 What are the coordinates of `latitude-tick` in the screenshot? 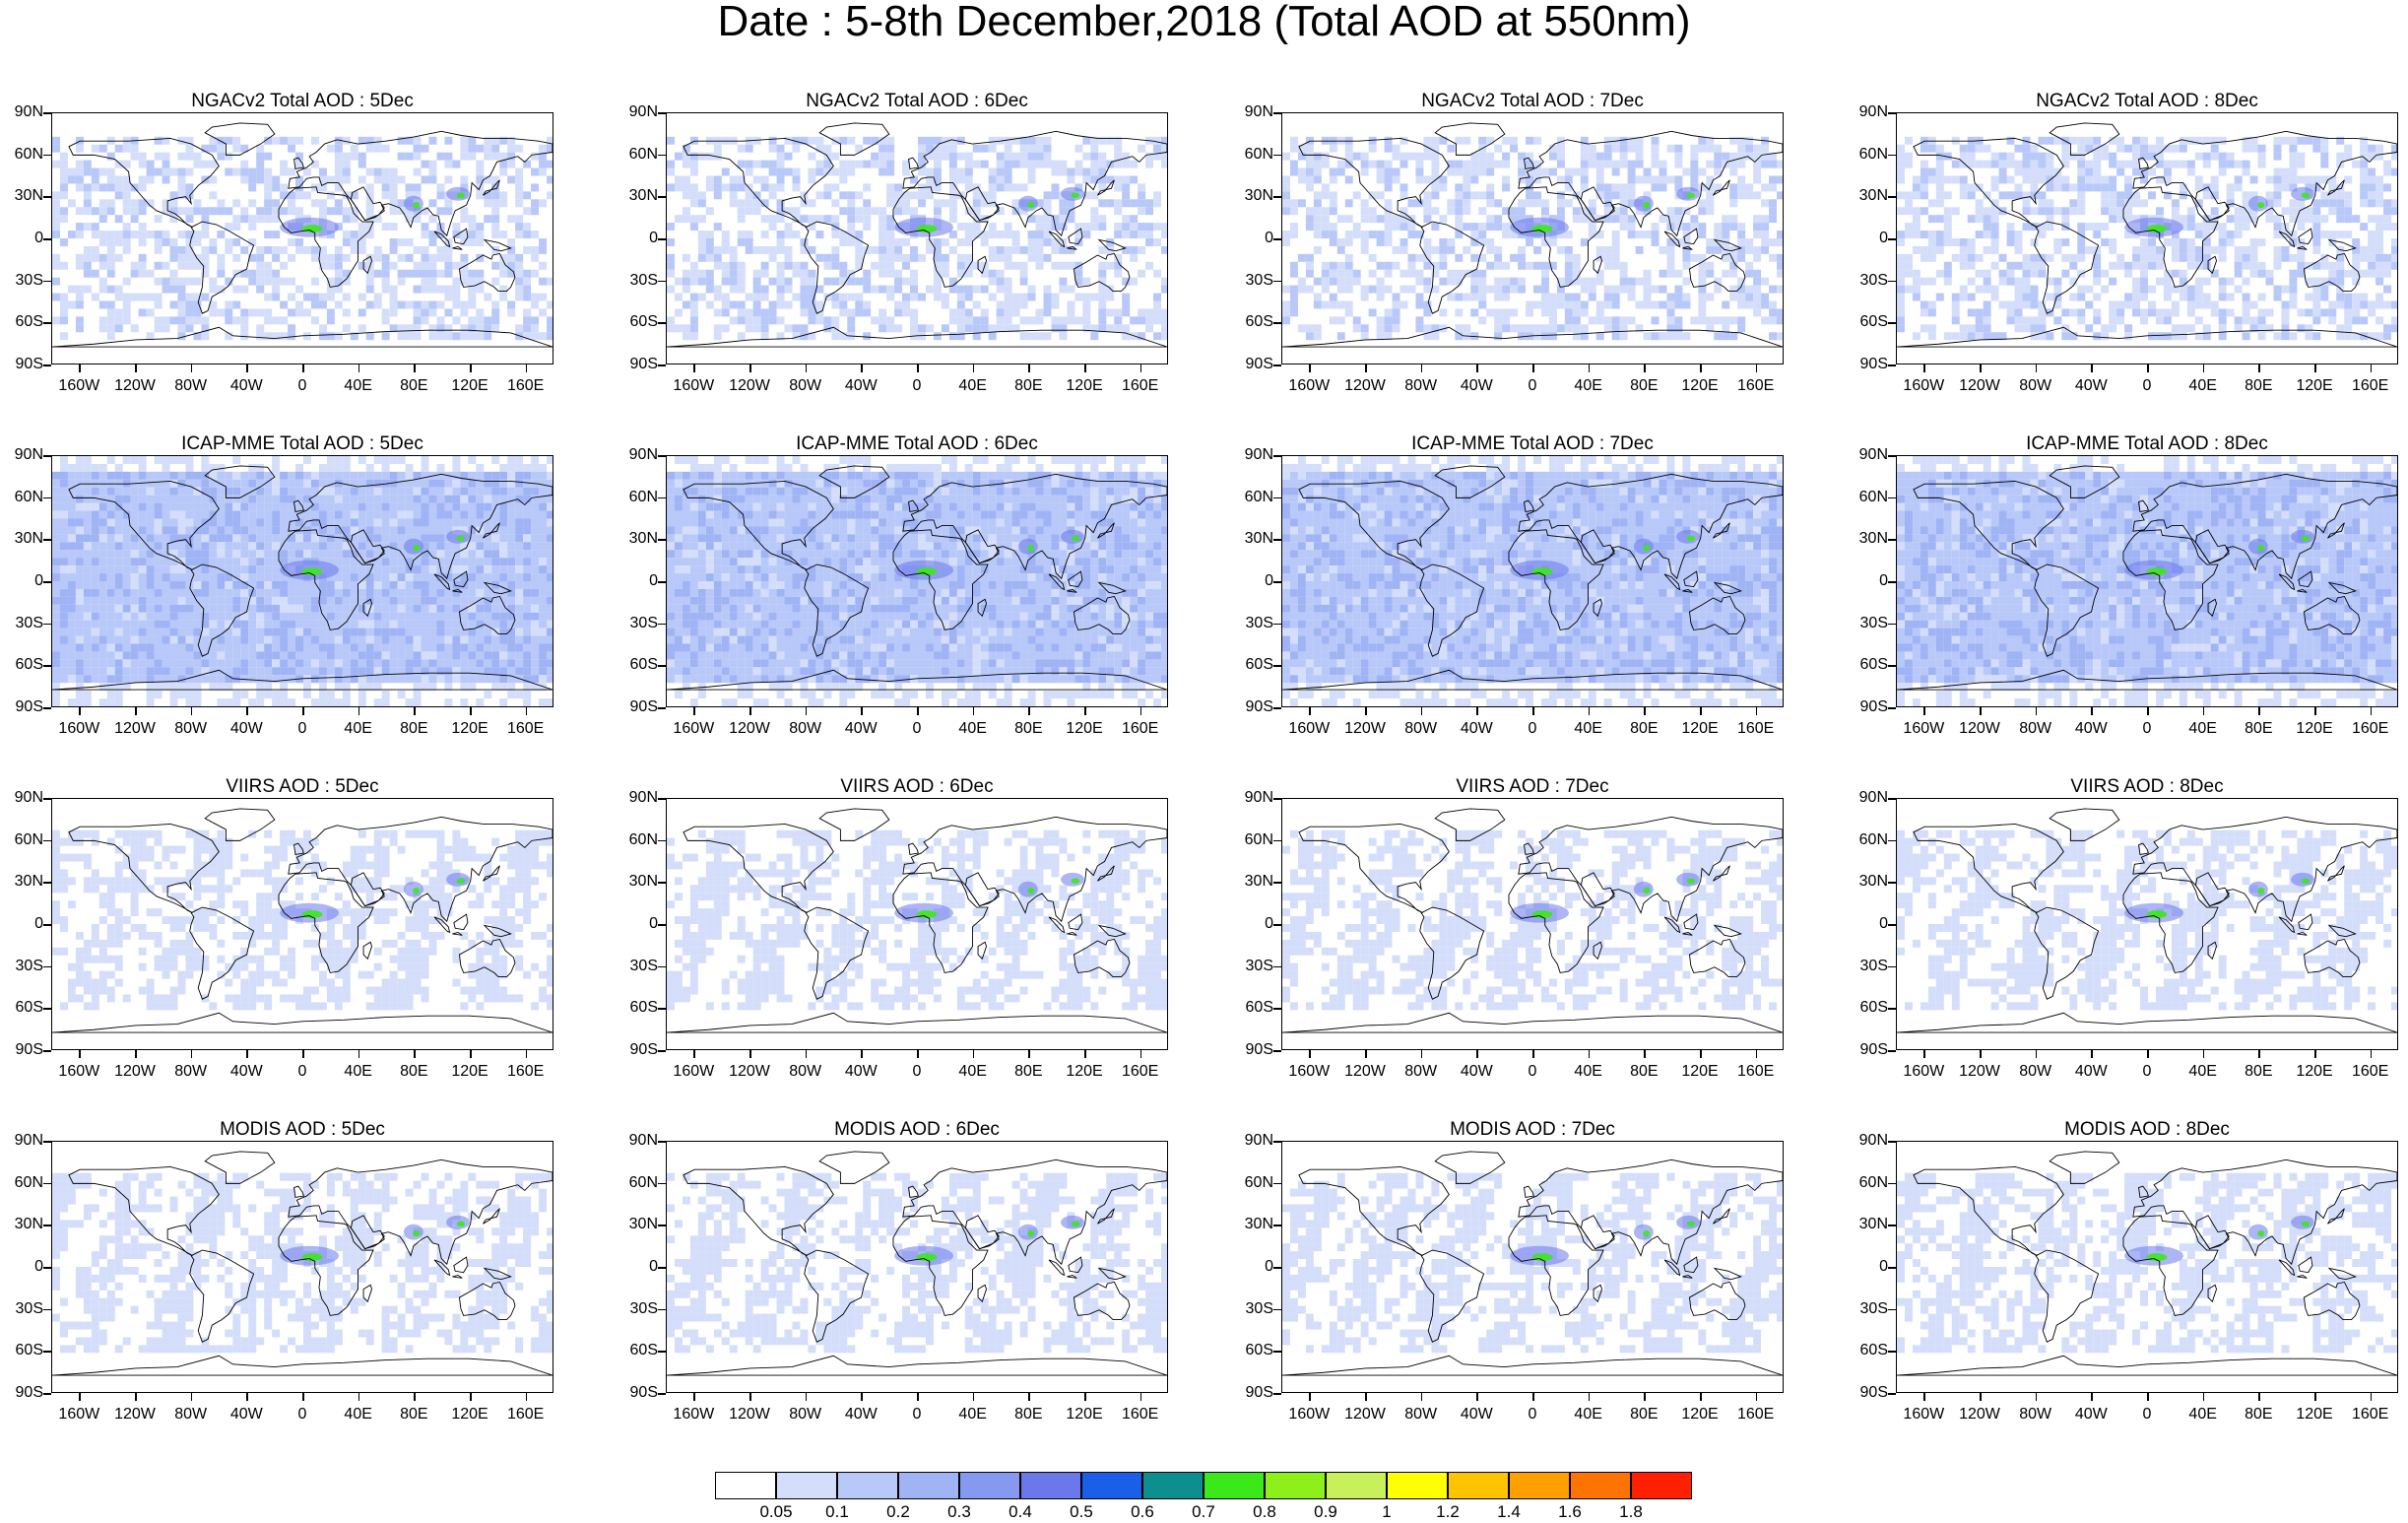 It's located at (1277, 155).